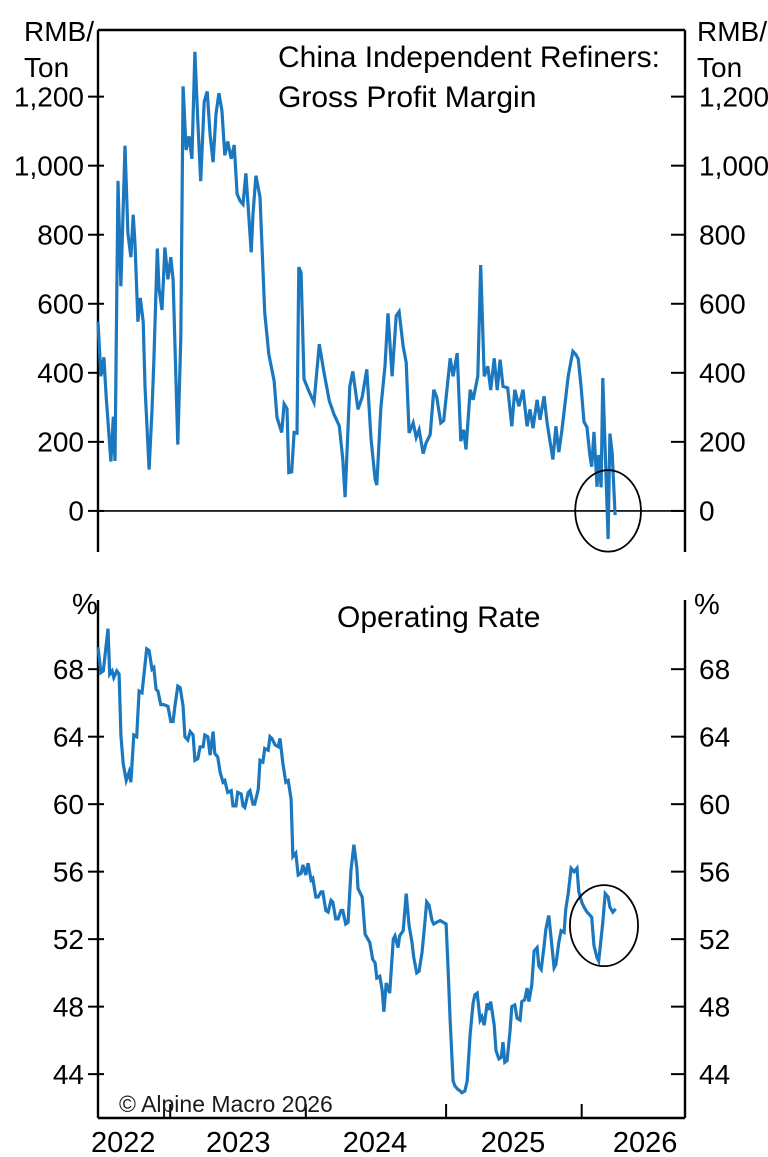 This screenshot has height=1157, width=768. What do you see at coordinates (68, 804) in the screenshot?
I see `y-tick-label-left: 60` at bounding box center [68, 804].